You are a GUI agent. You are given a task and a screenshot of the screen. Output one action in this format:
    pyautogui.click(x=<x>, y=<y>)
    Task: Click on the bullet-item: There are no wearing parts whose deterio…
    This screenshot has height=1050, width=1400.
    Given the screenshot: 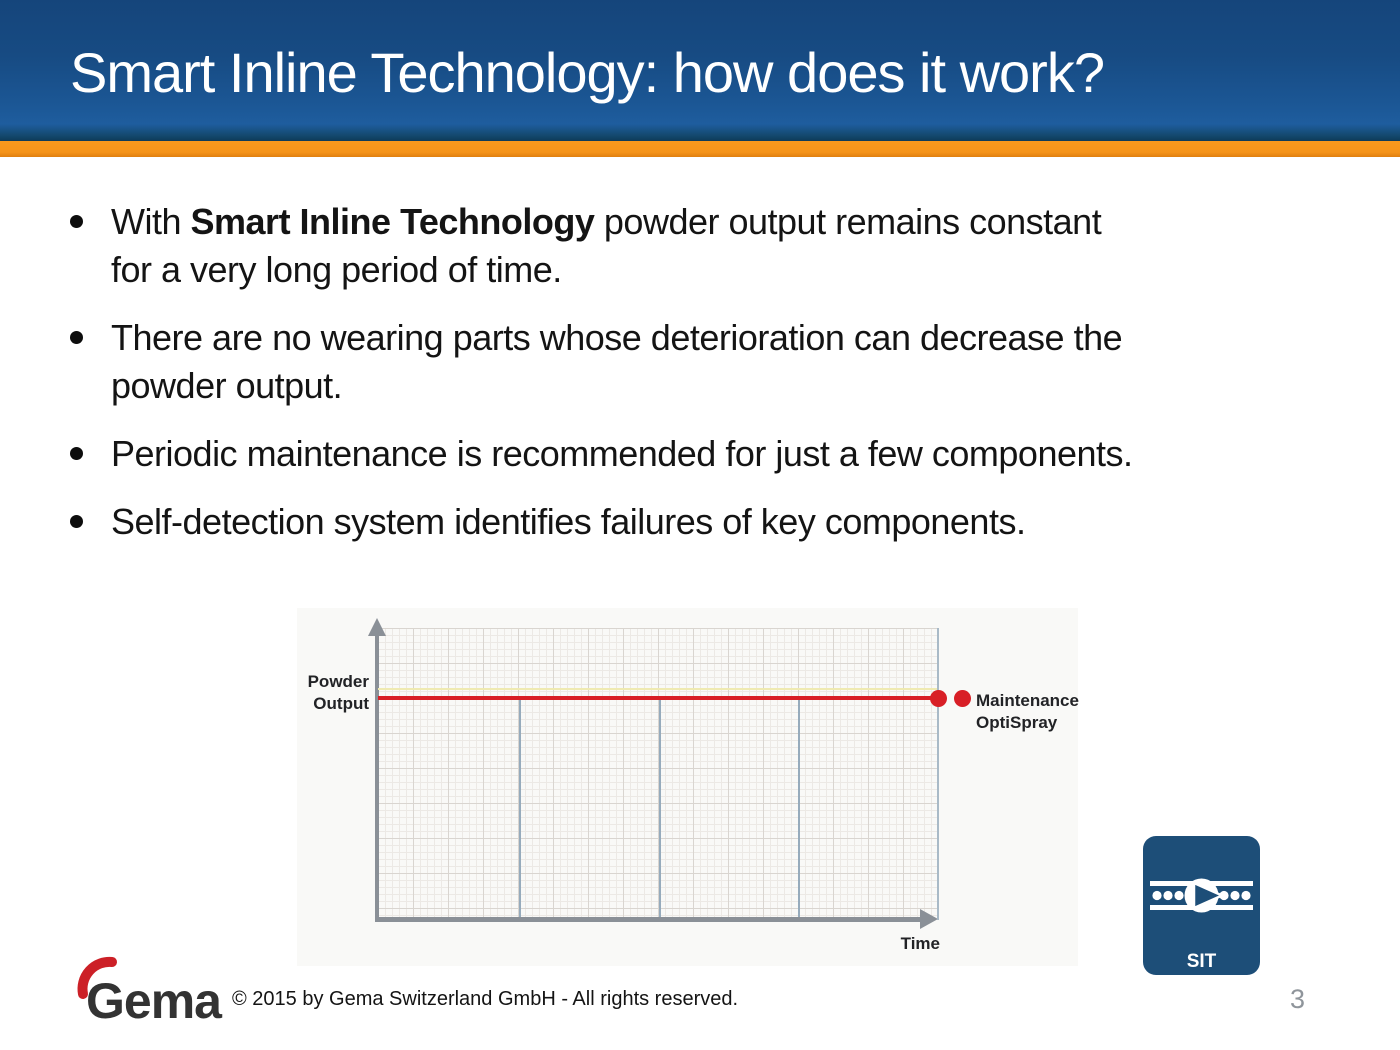 What is the action you would take?
    pyautogui.click(x=706, y=362)
    